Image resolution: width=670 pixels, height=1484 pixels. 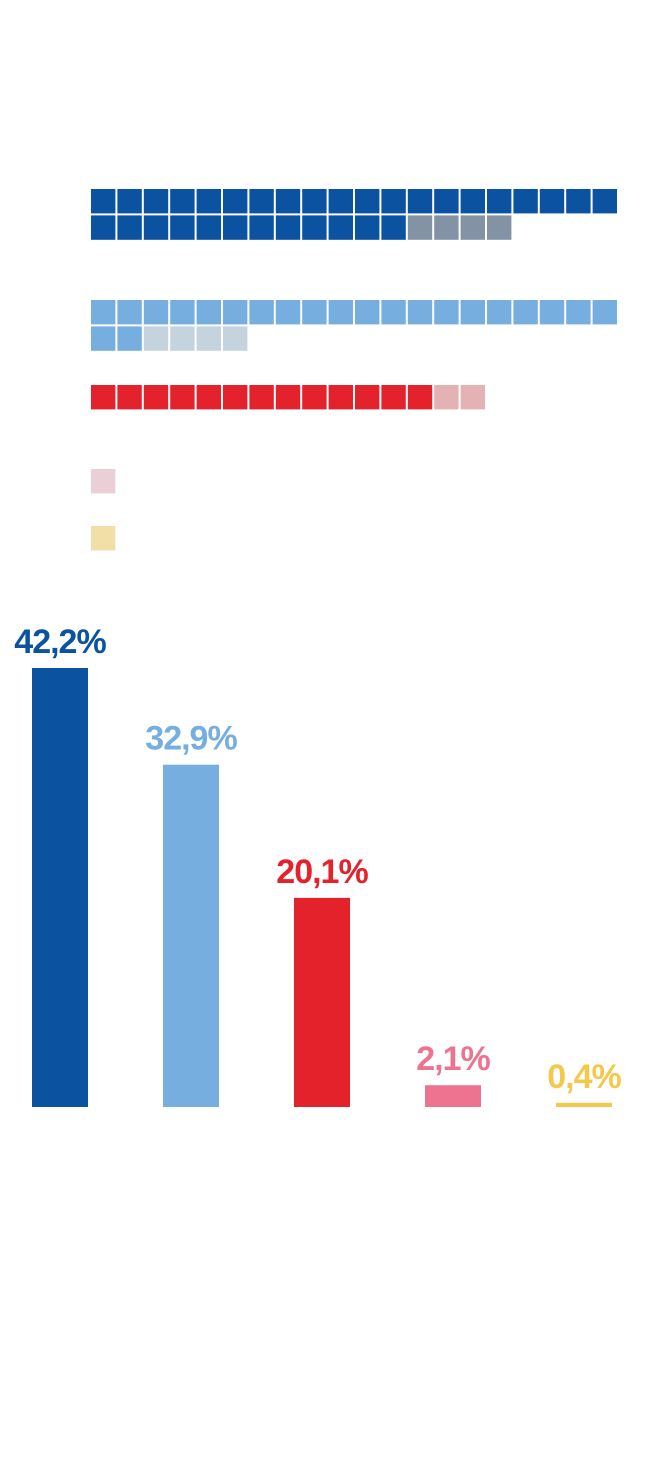 I want to click on bar-value-label-1: 42,2%, so click(x=60, y=642).